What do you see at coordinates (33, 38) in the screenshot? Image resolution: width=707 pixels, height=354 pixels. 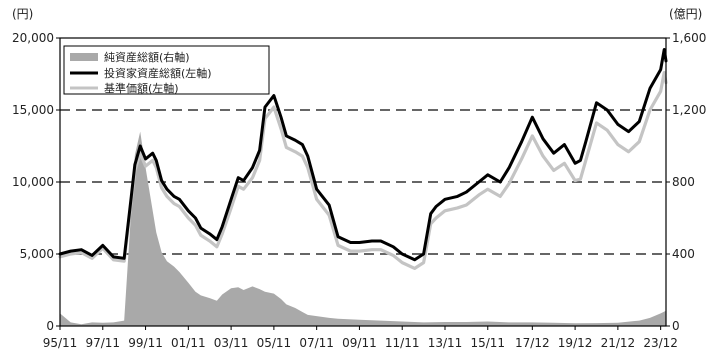 I see `left-axis-tick-label-4: 20,000` at bounding box center [33, 38].